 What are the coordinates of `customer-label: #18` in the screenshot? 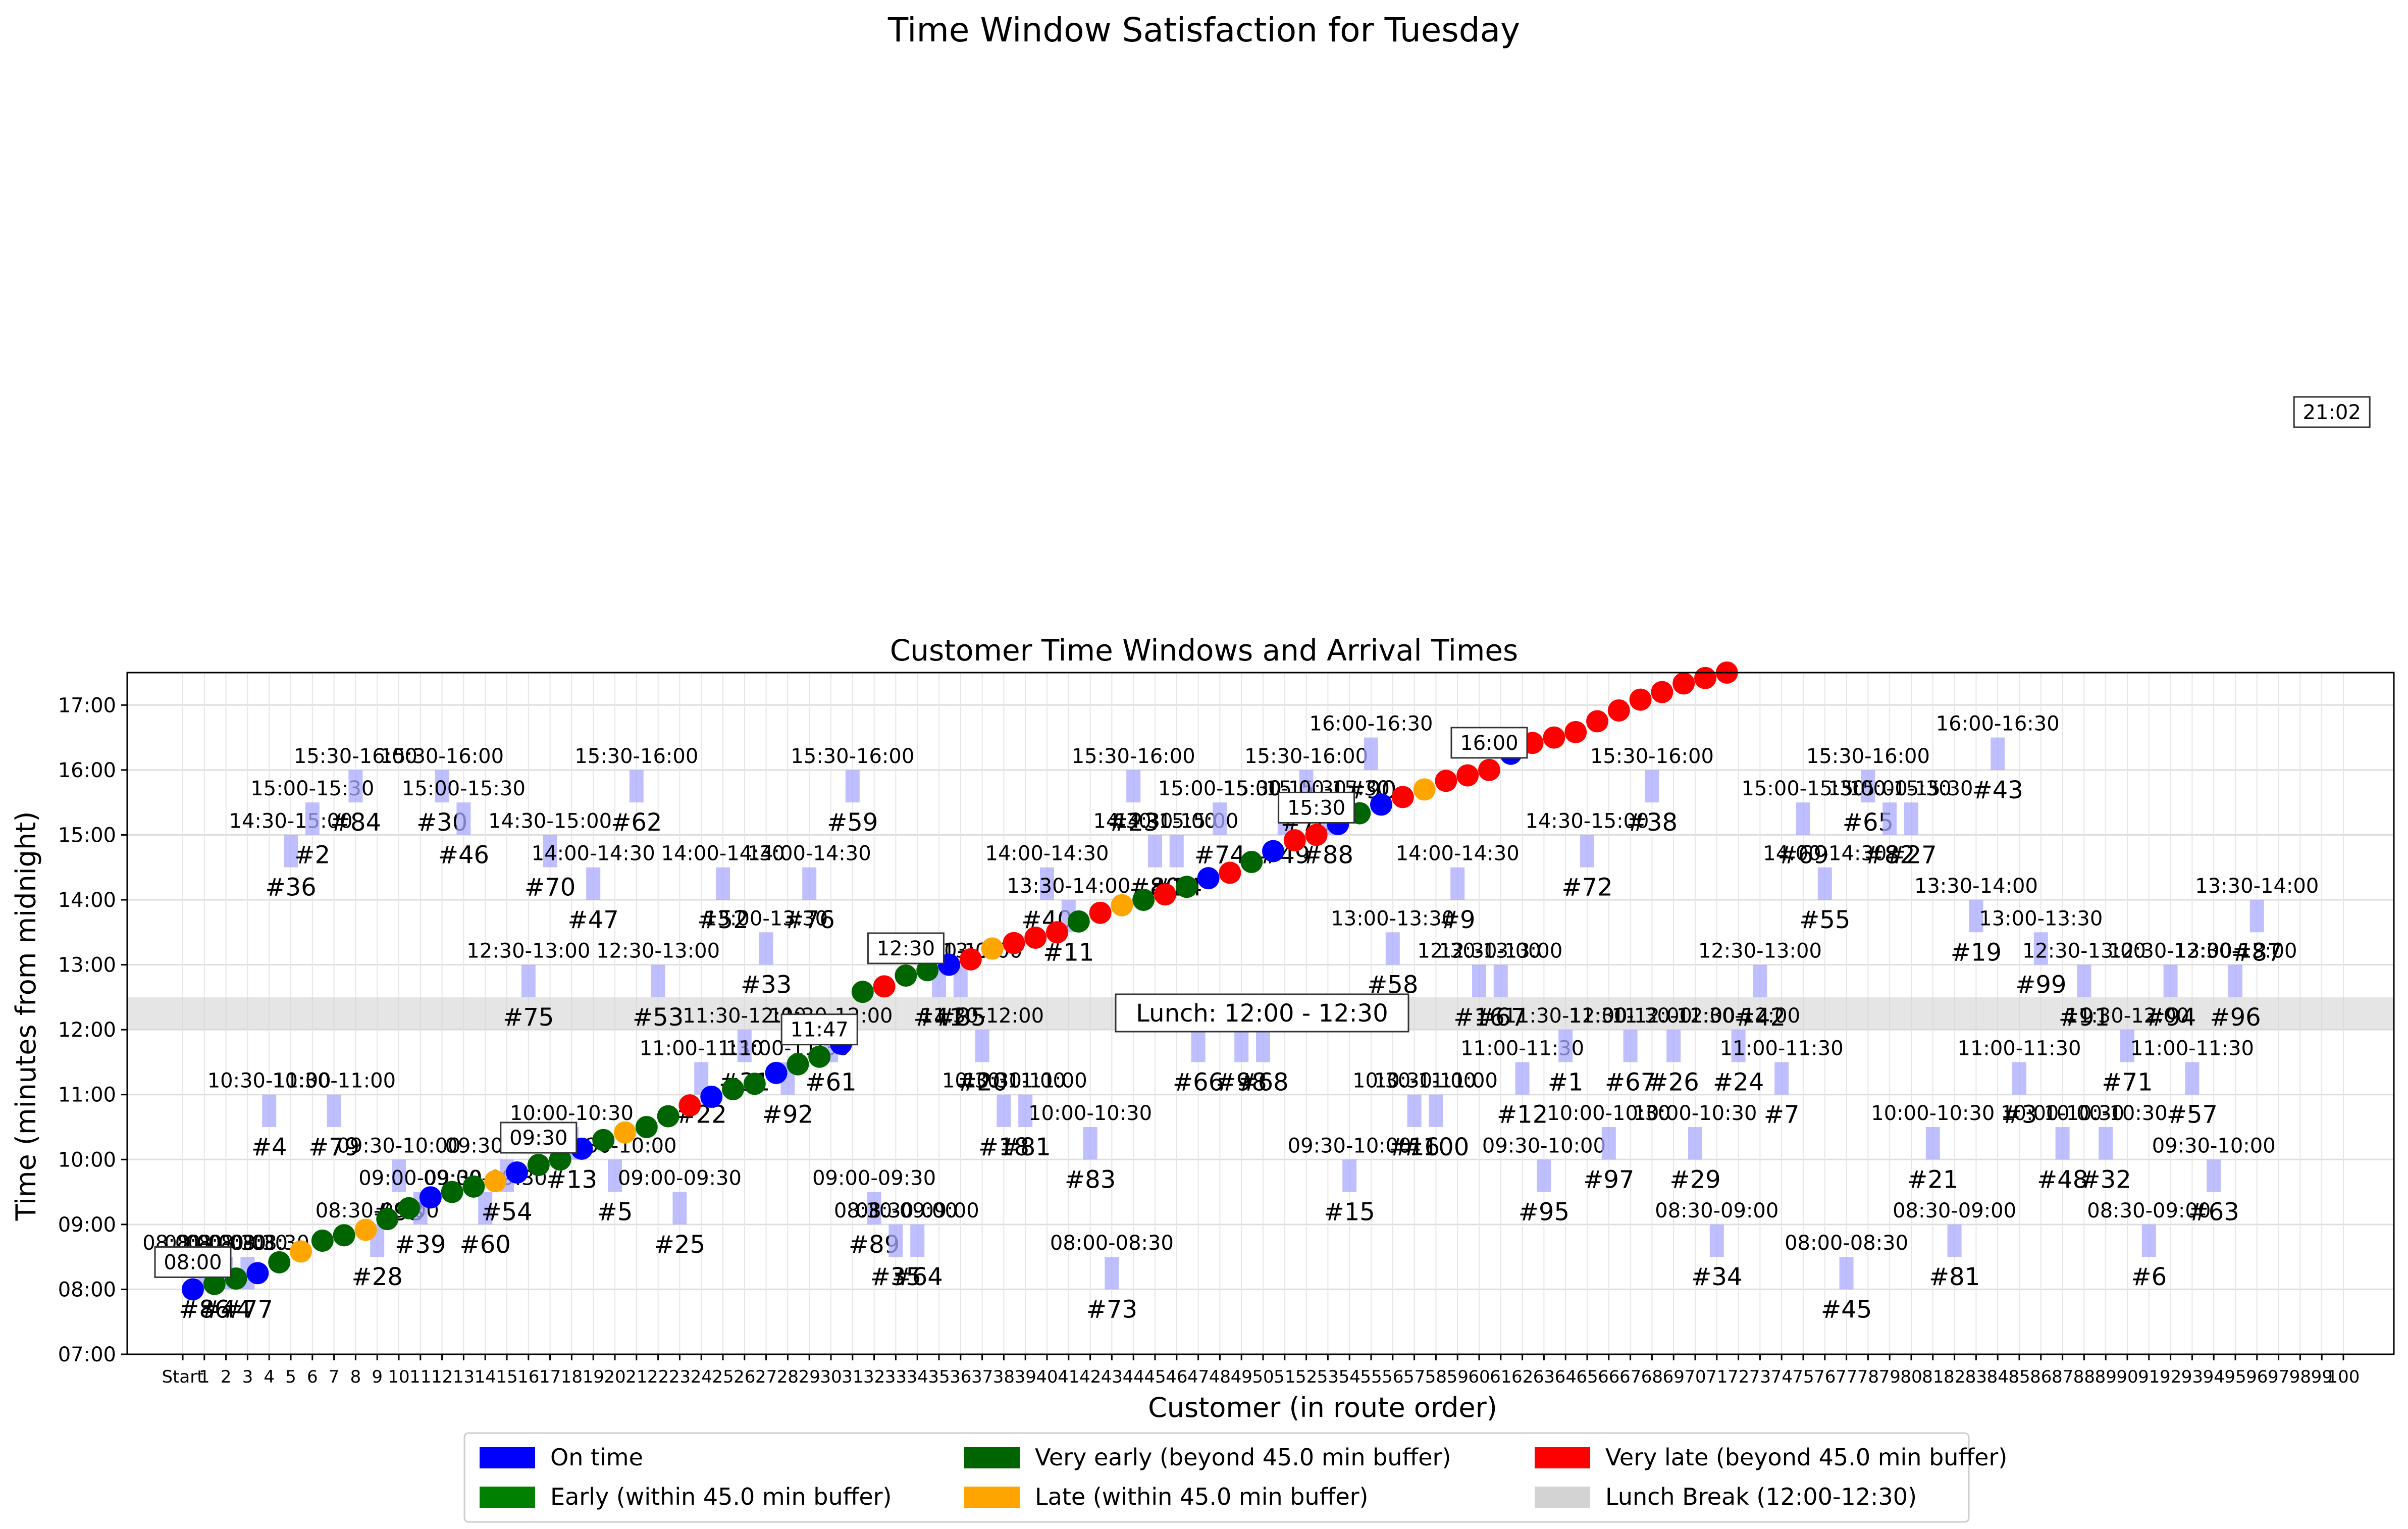 It's located at (1003, 1147).